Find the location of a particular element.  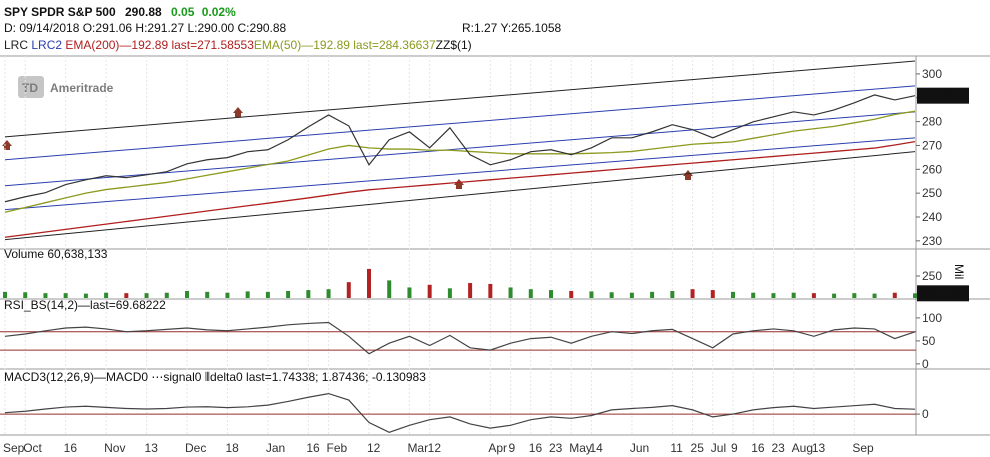

x-tick-label: Mar is located at coordinates (417, 448).